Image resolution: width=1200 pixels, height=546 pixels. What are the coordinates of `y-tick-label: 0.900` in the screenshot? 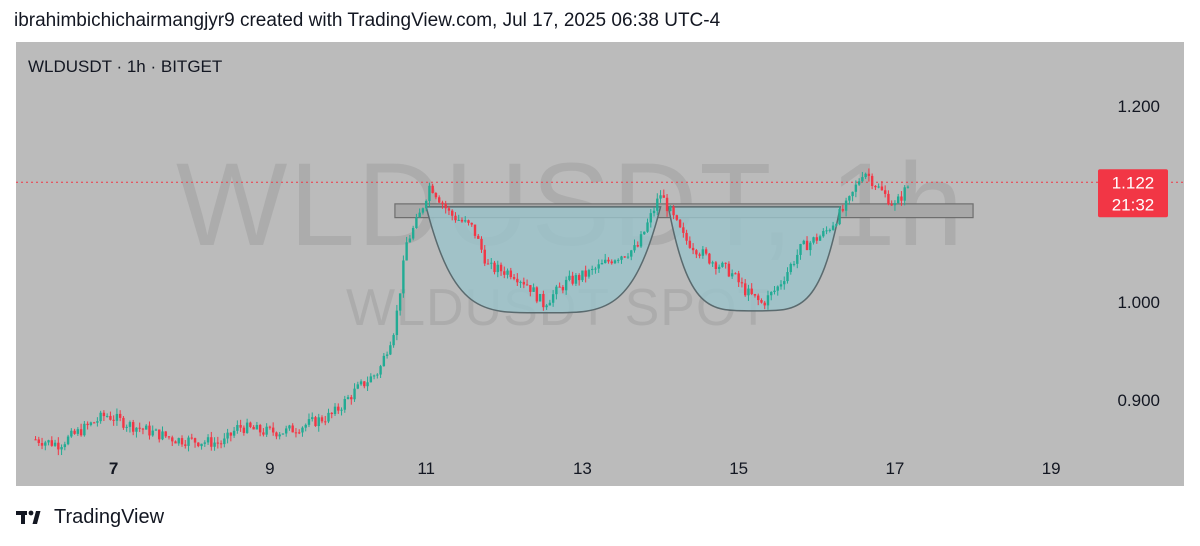 It's located at (1138, 400).